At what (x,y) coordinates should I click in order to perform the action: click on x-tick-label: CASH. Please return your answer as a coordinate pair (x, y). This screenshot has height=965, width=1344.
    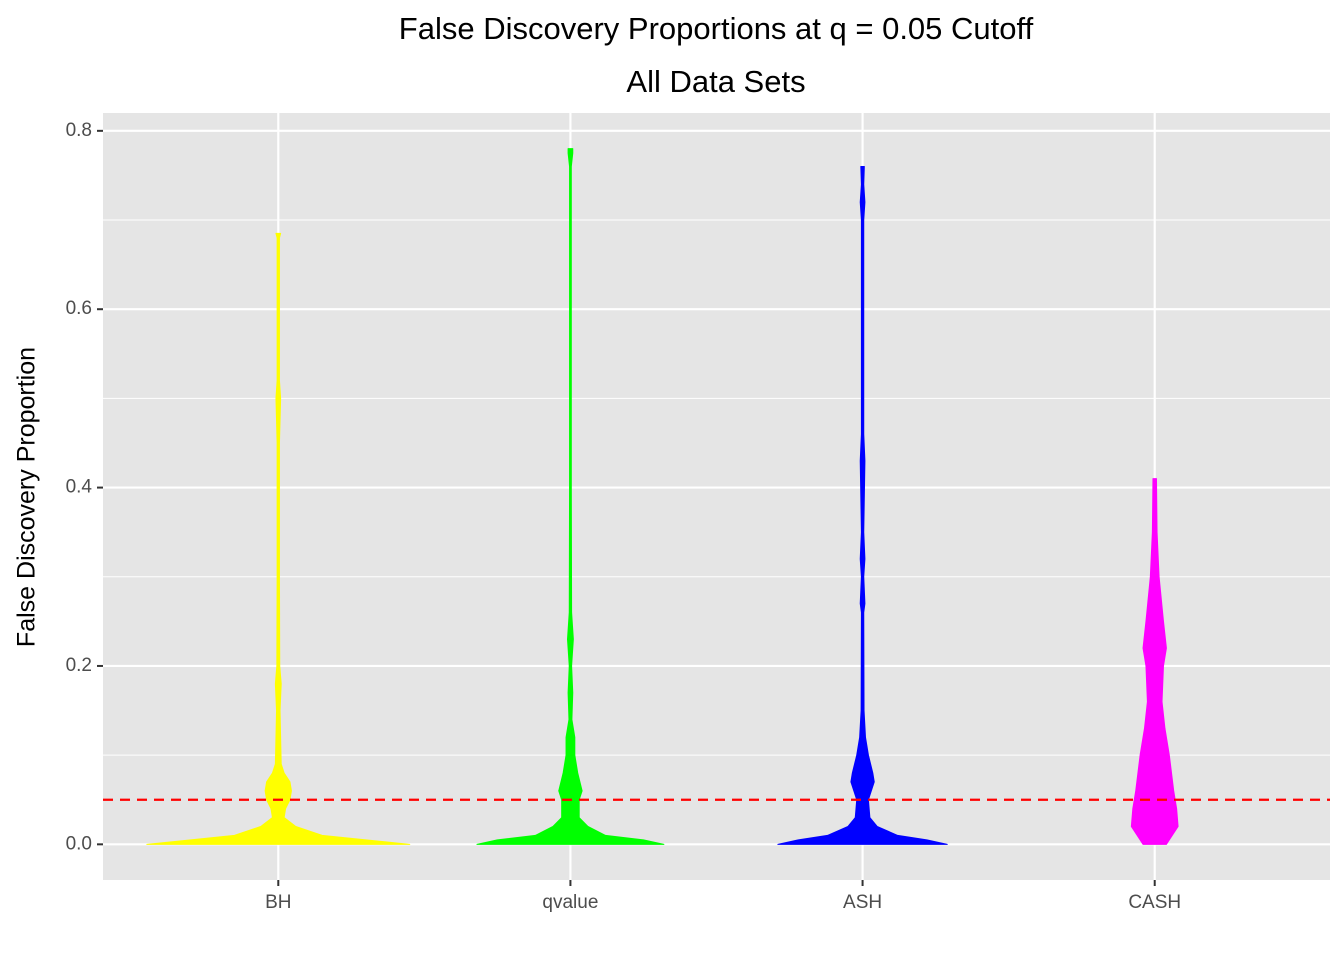
    Looking at the image, I should click on (1154, 902).